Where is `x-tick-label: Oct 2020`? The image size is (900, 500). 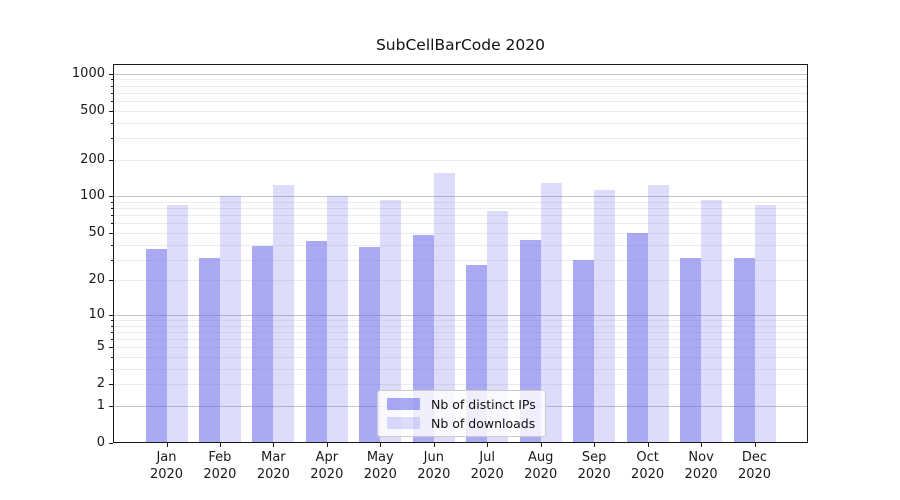
x-tick-label: Oct 2020 is located at coordinates (648, 466).